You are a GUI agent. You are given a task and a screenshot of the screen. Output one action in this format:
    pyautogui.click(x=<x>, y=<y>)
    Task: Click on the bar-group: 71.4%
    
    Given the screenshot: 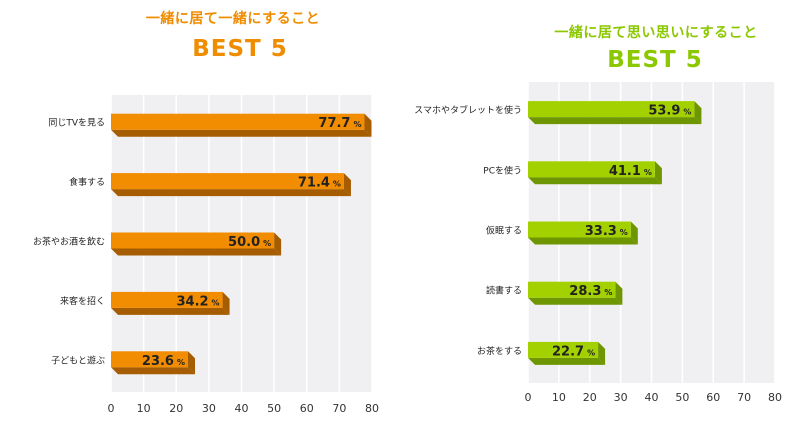 What is the action you would take?
    pyautogui.click(x=231, y=185)
    